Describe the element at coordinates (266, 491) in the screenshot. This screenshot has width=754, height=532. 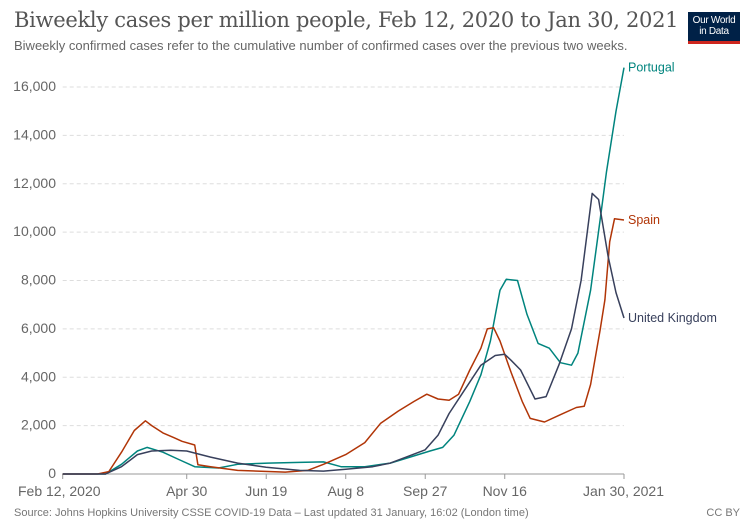
I see `x-tick-label: Jun 19` at that location.